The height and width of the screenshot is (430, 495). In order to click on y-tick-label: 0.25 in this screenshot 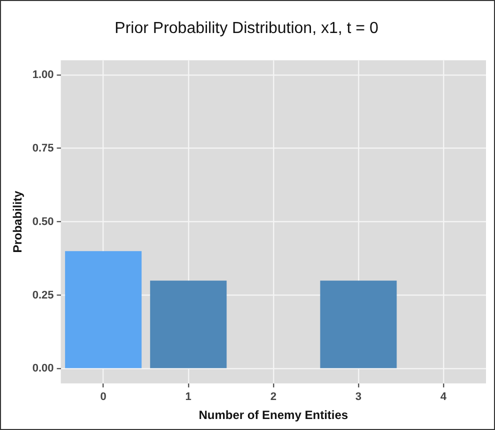, I will do `click(43, 295)`.